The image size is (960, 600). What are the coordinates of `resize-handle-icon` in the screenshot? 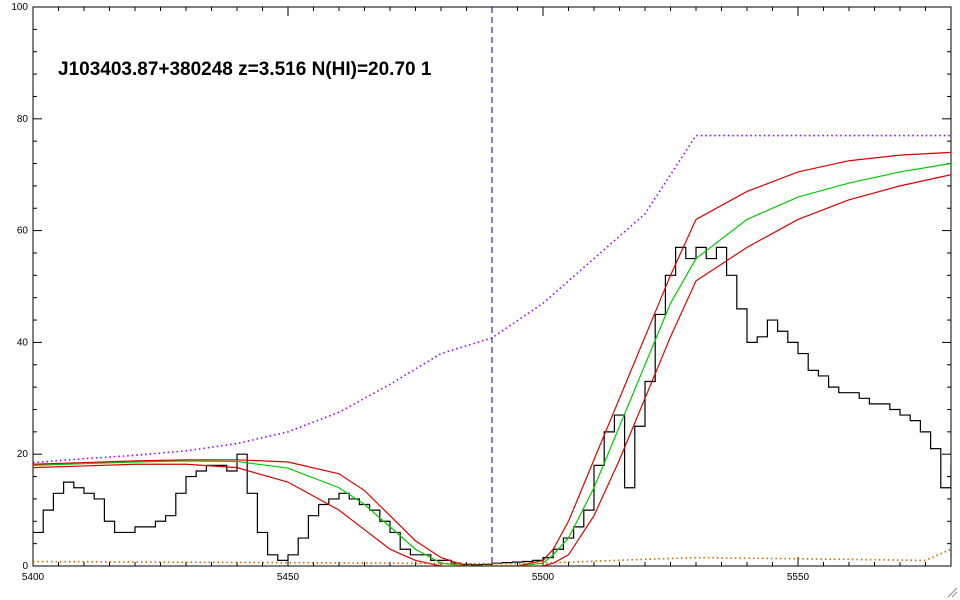 It's located at (952, 592).